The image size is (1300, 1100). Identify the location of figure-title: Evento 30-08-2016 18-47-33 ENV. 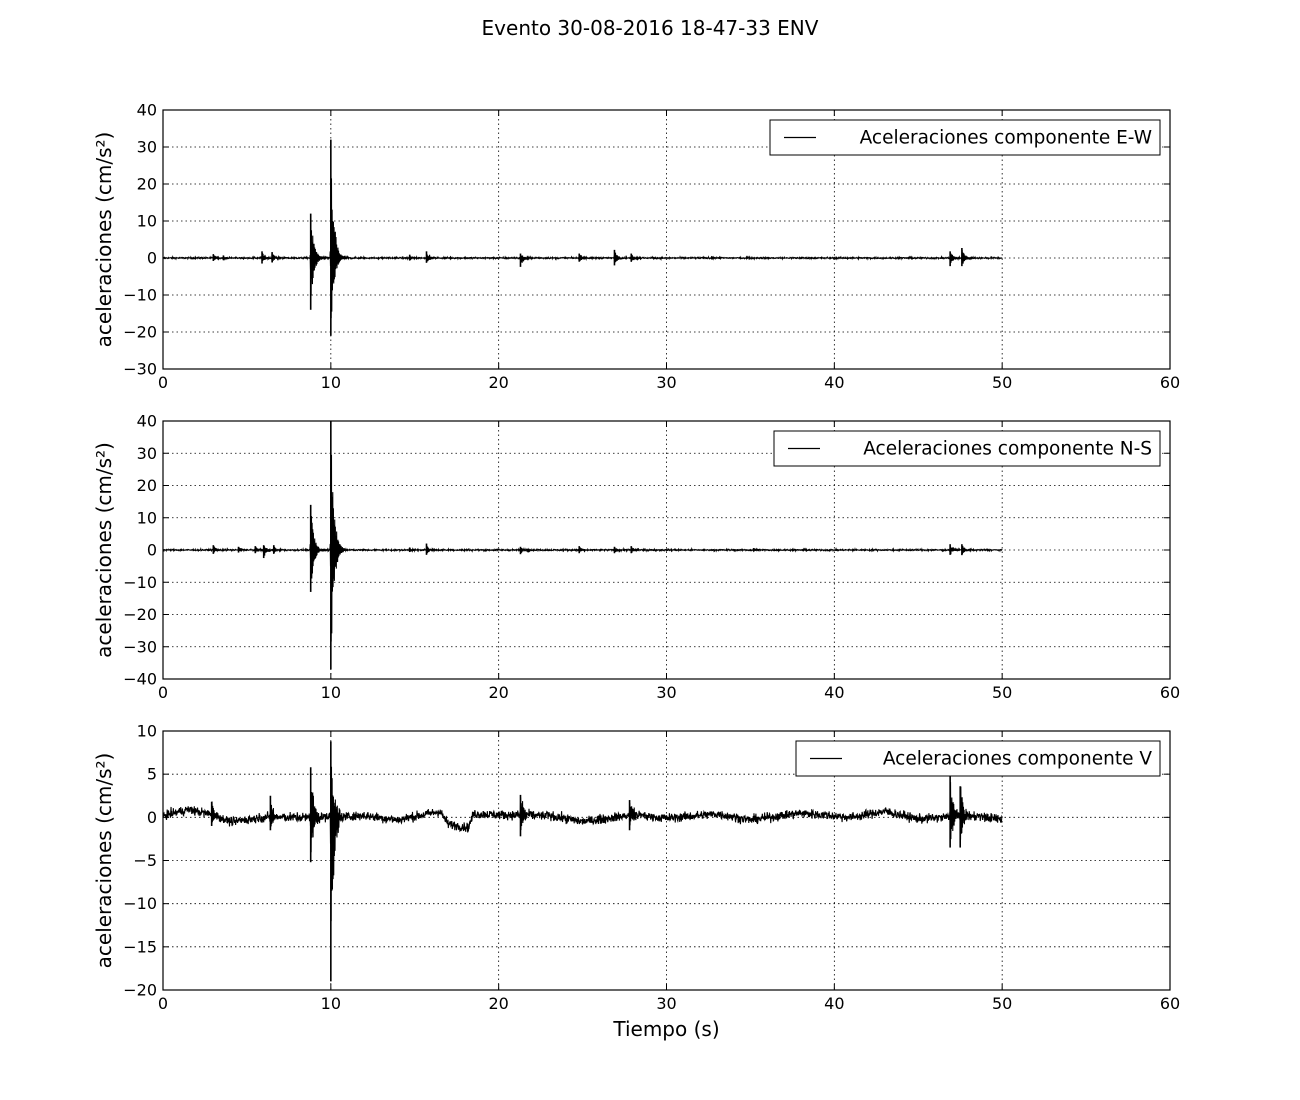
(650, 28).